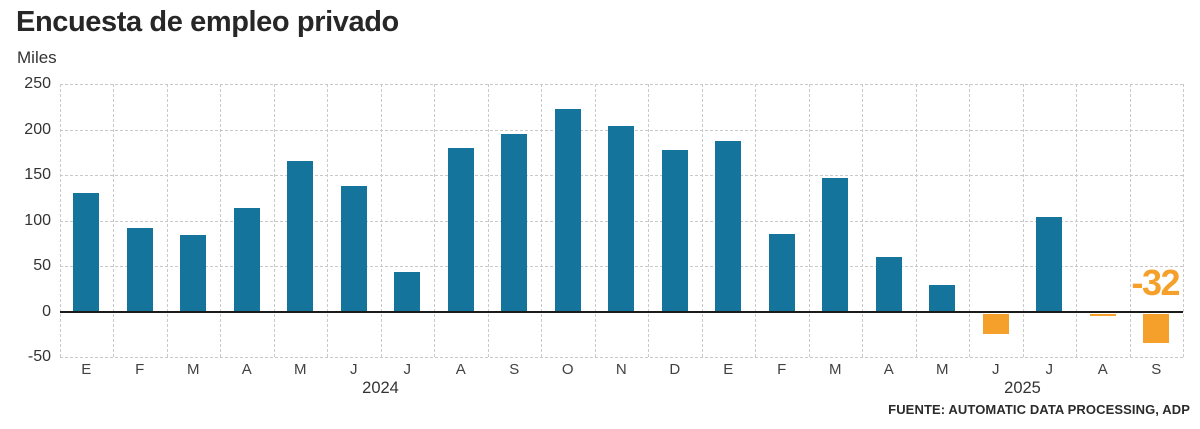 Image resolution: width=1200 pixels, height=429 pixels. What do you see at coordinates (460, 369) in the screenshot?
I see `x-axis-label-7: A` at bounding box center [460, 369].